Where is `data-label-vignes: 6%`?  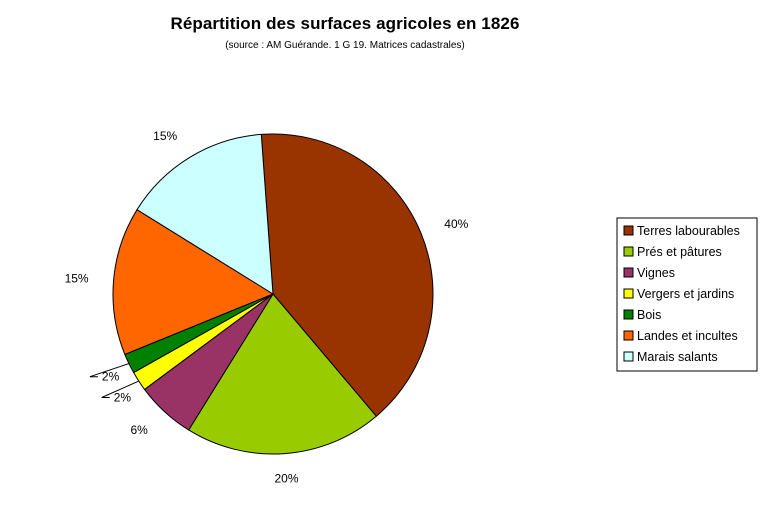 data-label-vignes: 6% is located at coordinates (139, 430).